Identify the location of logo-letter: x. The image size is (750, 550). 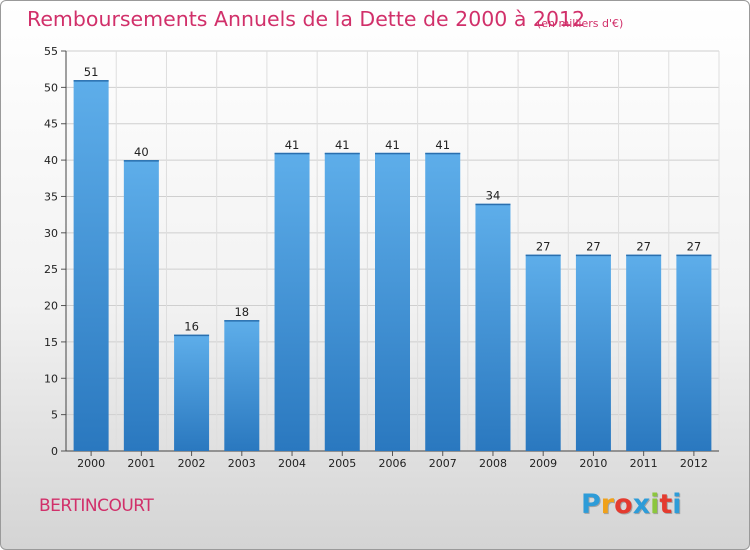
(641, 504).